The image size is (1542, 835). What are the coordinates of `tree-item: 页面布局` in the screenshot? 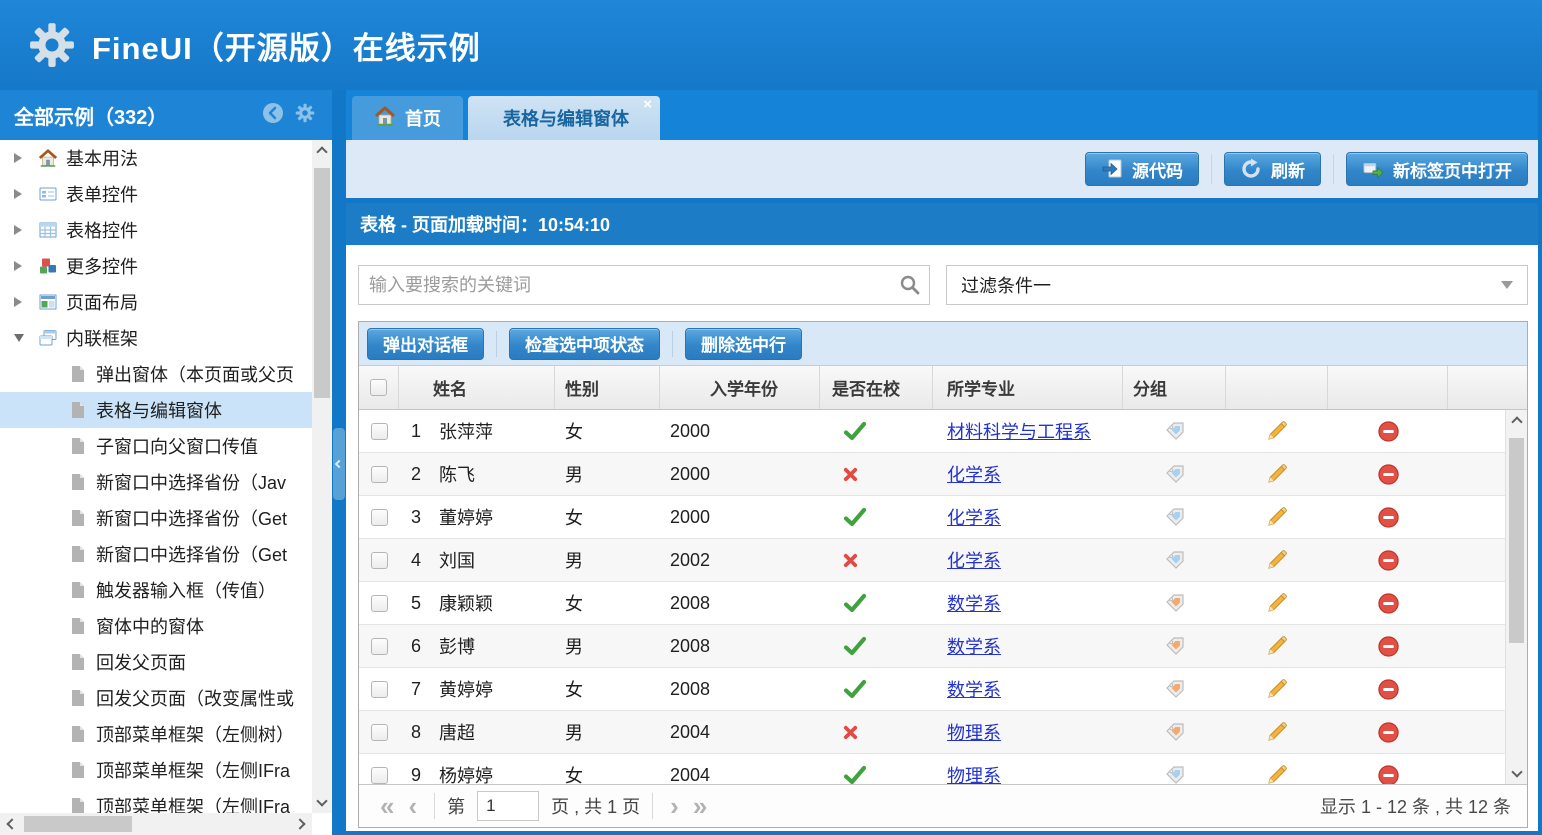 It's located at (156, 302).